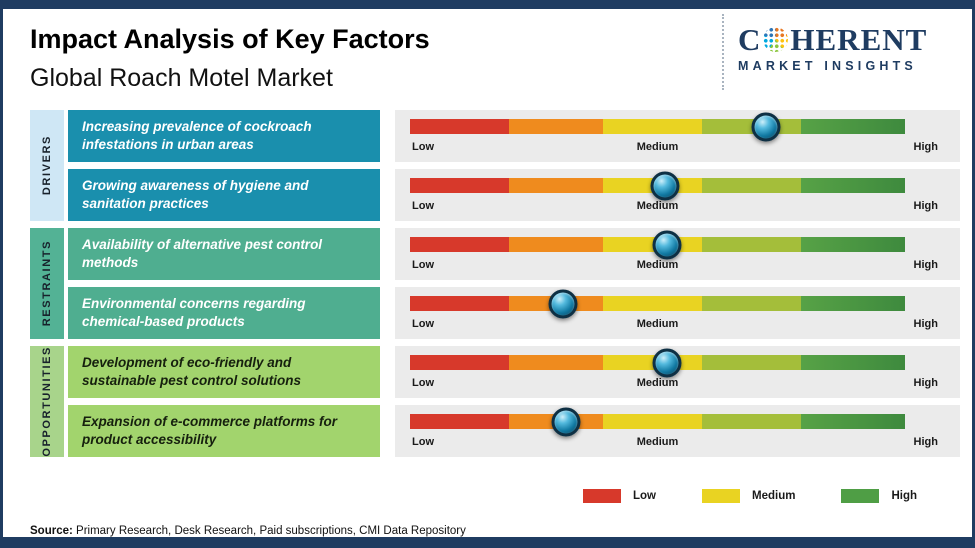  What do you see at coordinates (602, 496) in the screenshot?
I see `legend-swatch-low` at bounding box center [602, 496].